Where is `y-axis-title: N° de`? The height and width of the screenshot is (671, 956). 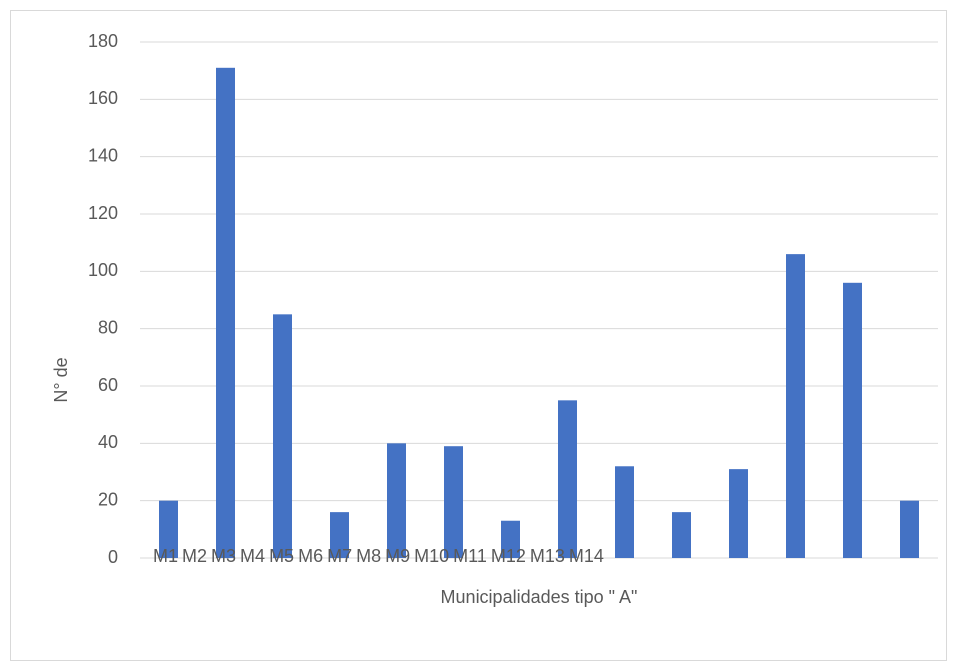
y-axis-title: N° de is located at coordinates (61, 379).